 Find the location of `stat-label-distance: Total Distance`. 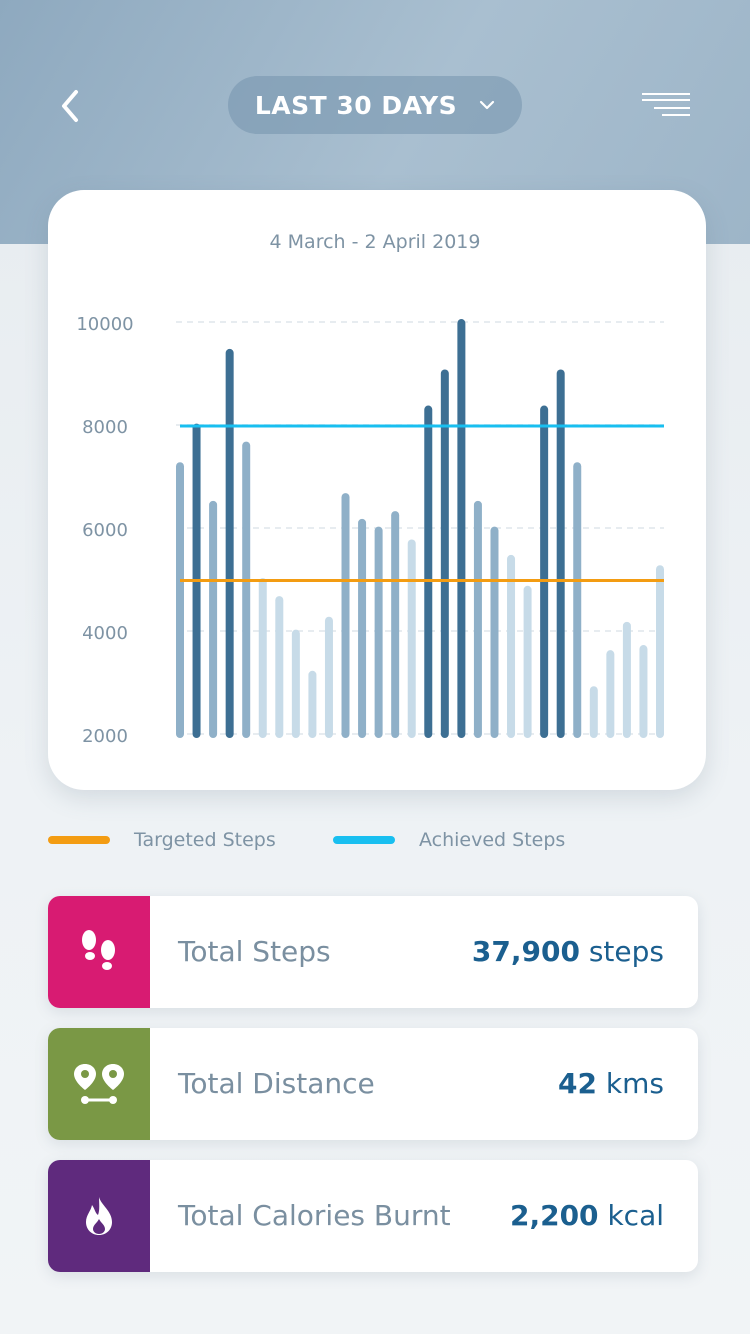

stat-label-distance: Total Distance is located at coordinates (276, 1083).